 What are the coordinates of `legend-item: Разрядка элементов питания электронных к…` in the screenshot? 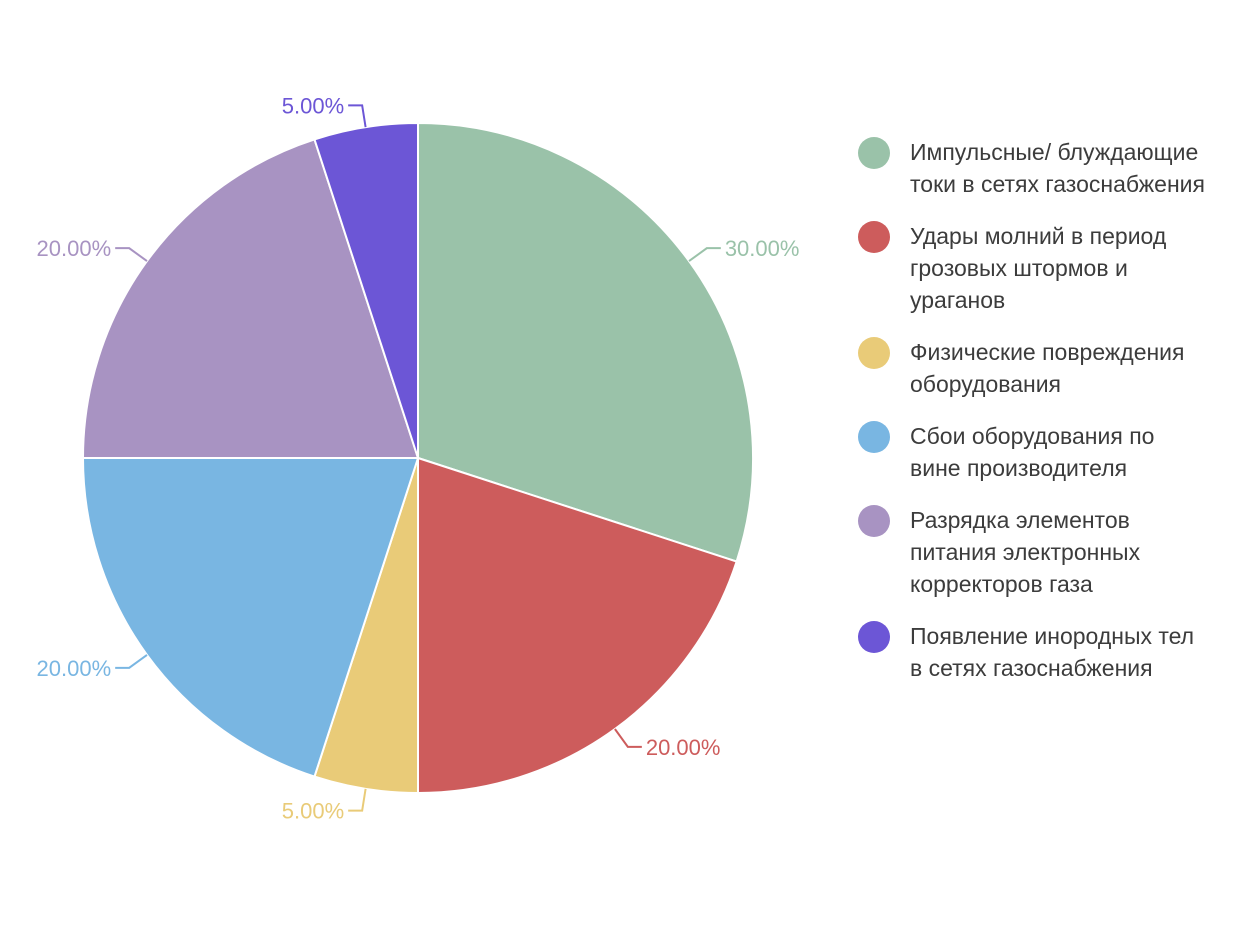 It's located at (1033, 552).